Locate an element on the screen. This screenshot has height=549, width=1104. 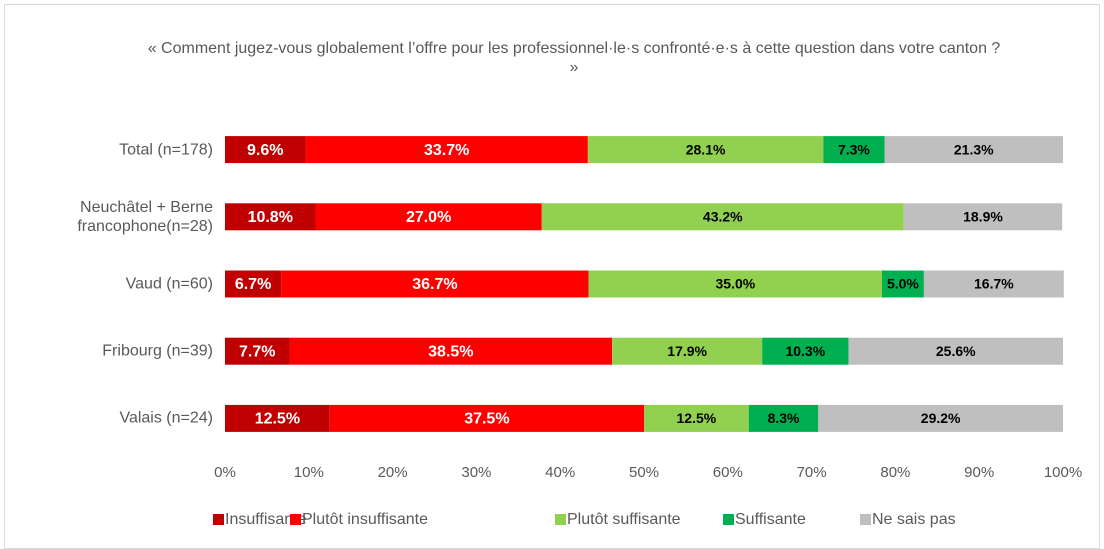
x-tick-label: 70% is located at coordinates (812, 472).